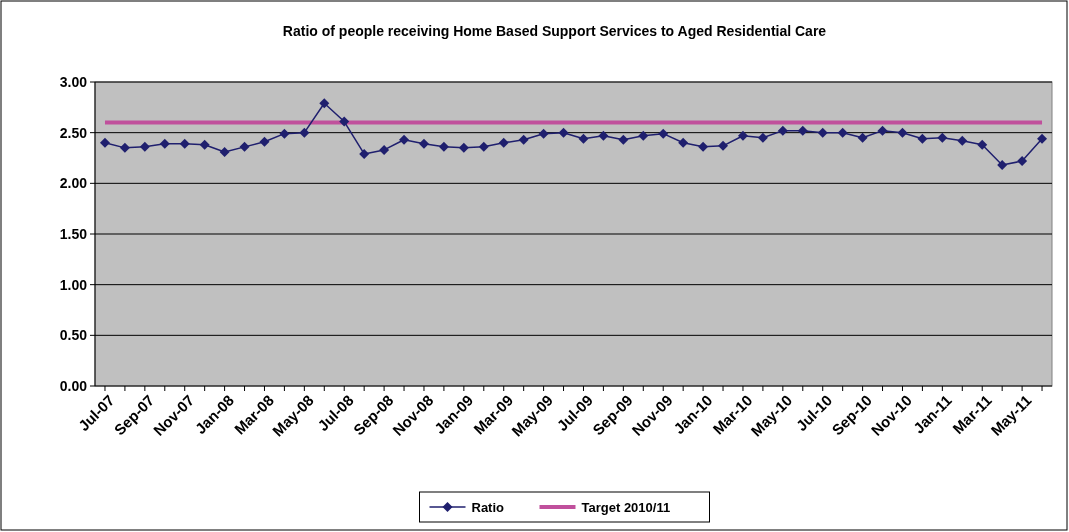 The width and height of the screenshot is (1069, 532). Describe the element at coordinates (73, 284) in the screenshot. I see `y-tick-label: 1.00` at that location.